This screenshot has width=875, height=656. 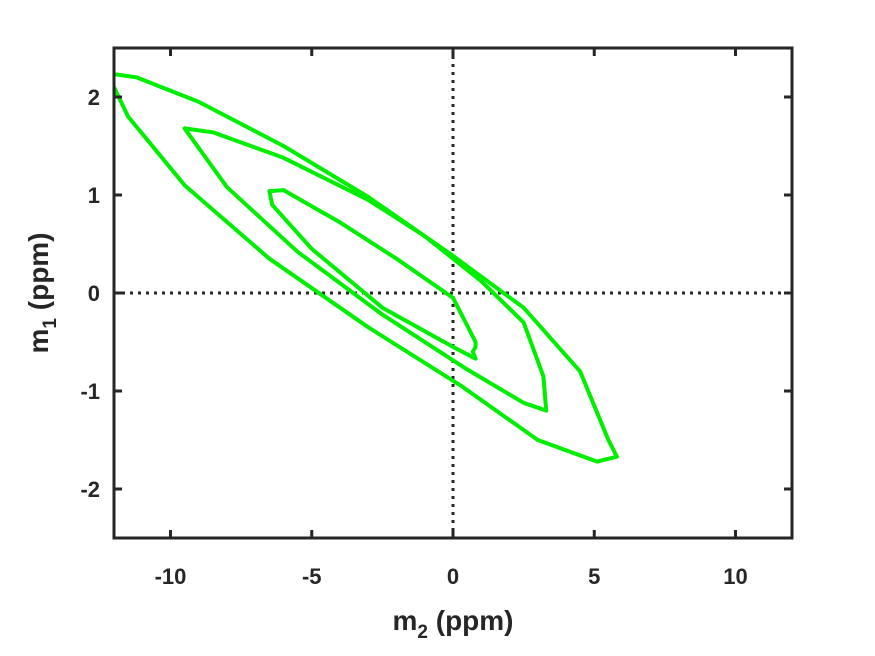 I want to click on x-tick-label: 5, so click(x=594, y=576).